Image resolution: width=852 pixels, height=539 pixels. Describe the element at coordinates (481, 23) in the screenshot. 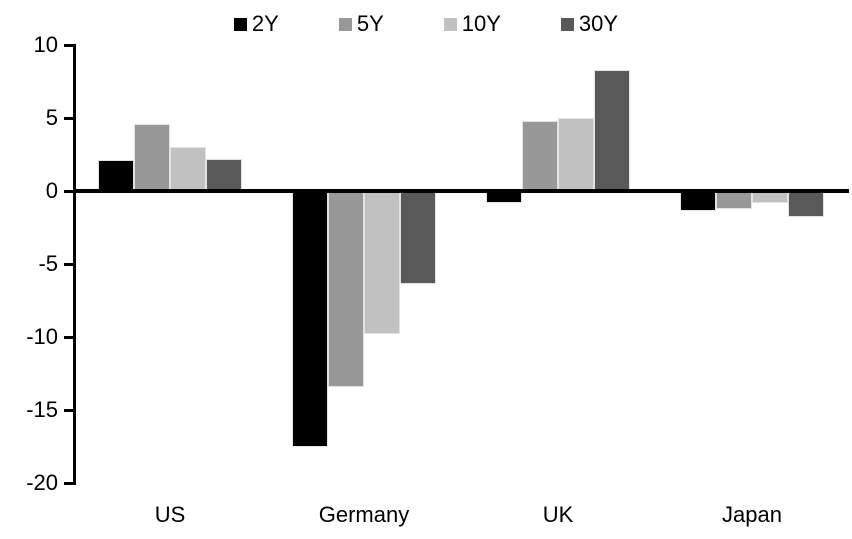

I see `legend-label: 10Y` at that location.